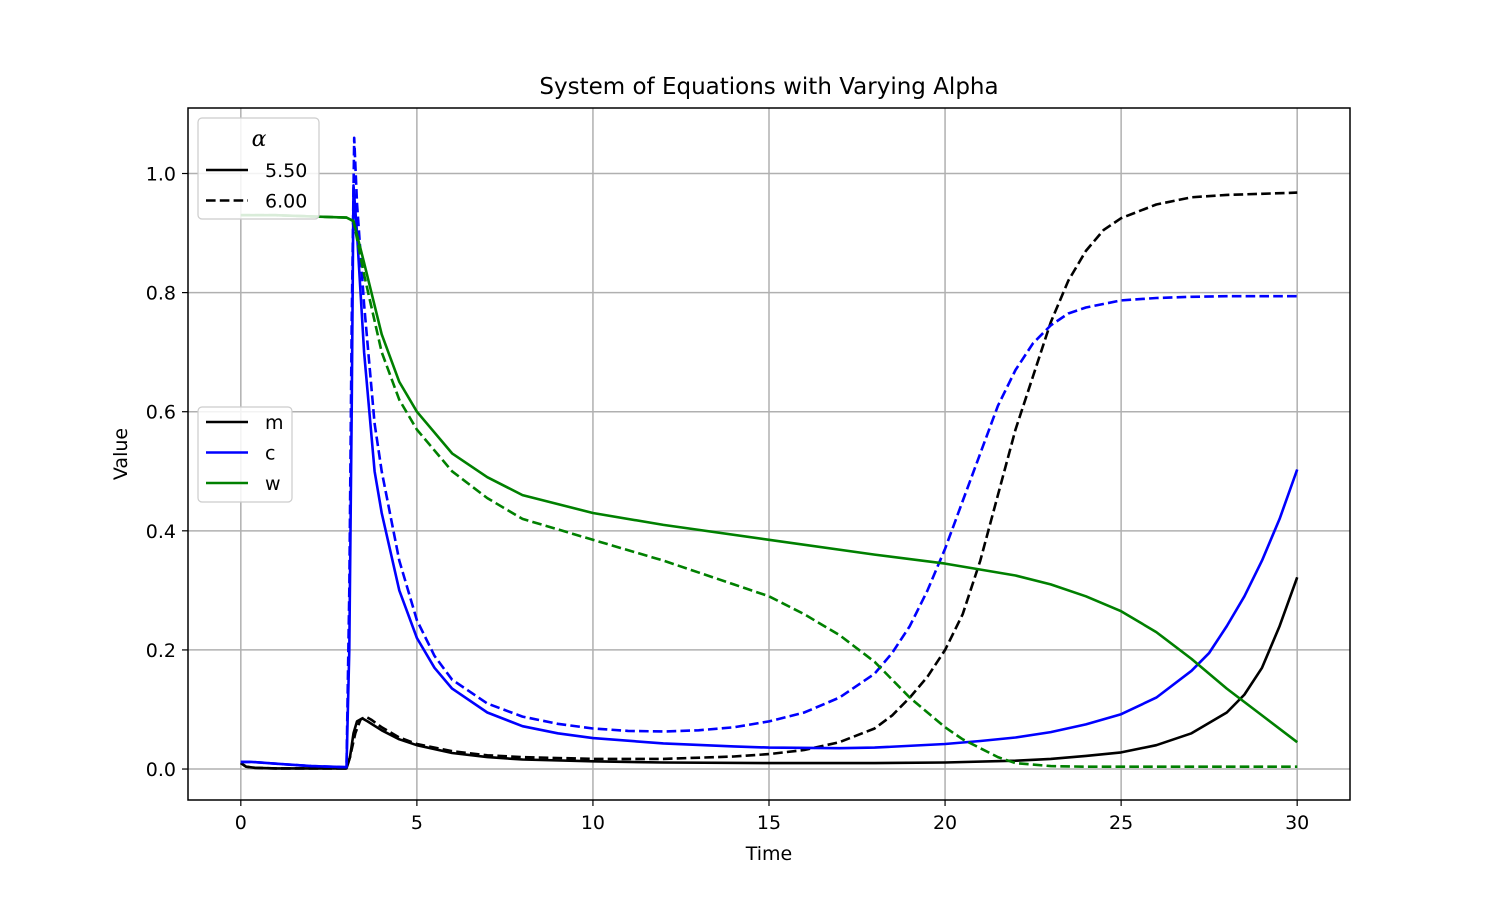 The width and height of the screenshot is (1500, 900). Describe the element at coordinates (161, 175) in the screenshot. I see `y-tick-label: 1.0` at that location.